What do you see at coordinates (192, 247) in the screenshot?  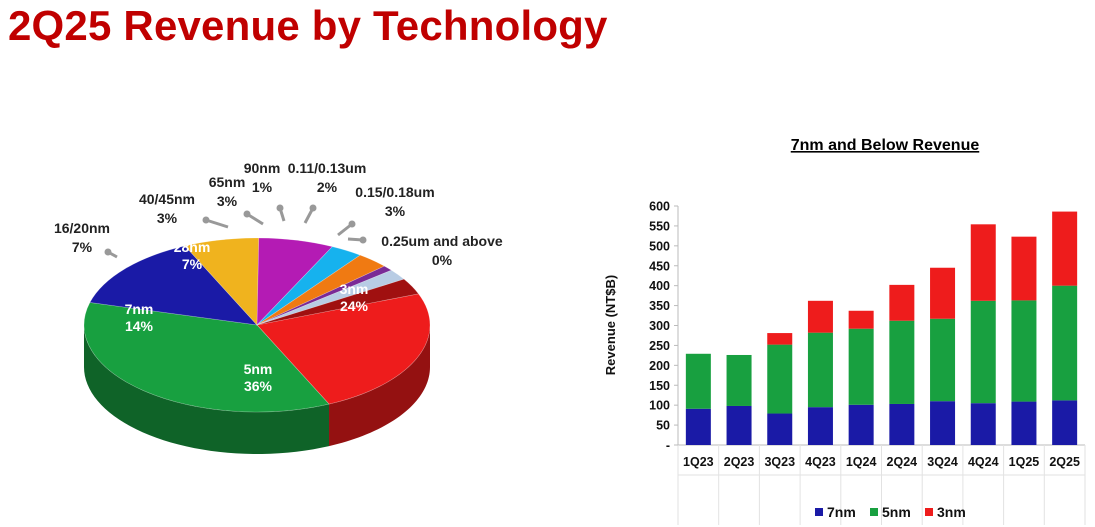 I see `pie-label-28nm: 28nm` at bounding box center [192, 247].